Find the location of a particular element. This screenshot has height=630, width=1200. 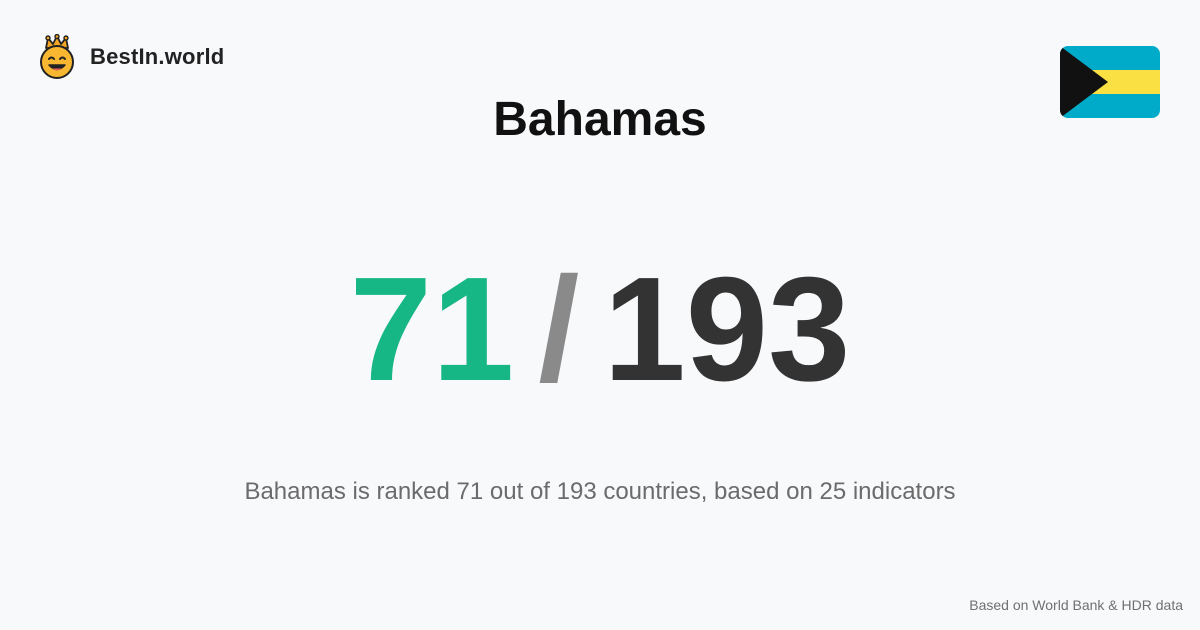

brand: BestIn.world is located at coordinates (131, 57).